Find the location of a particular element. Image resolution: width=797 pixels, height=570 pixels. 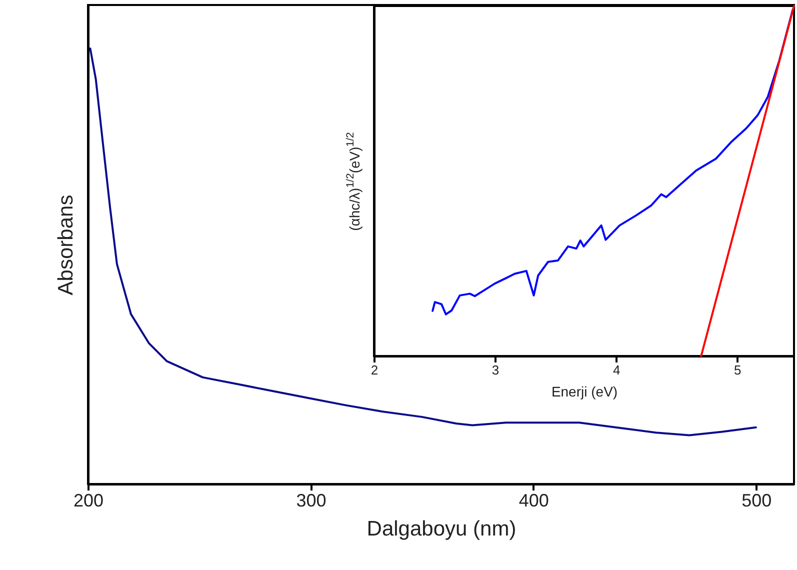

x-tick-label: 400 is located at coordinates (533, 500).